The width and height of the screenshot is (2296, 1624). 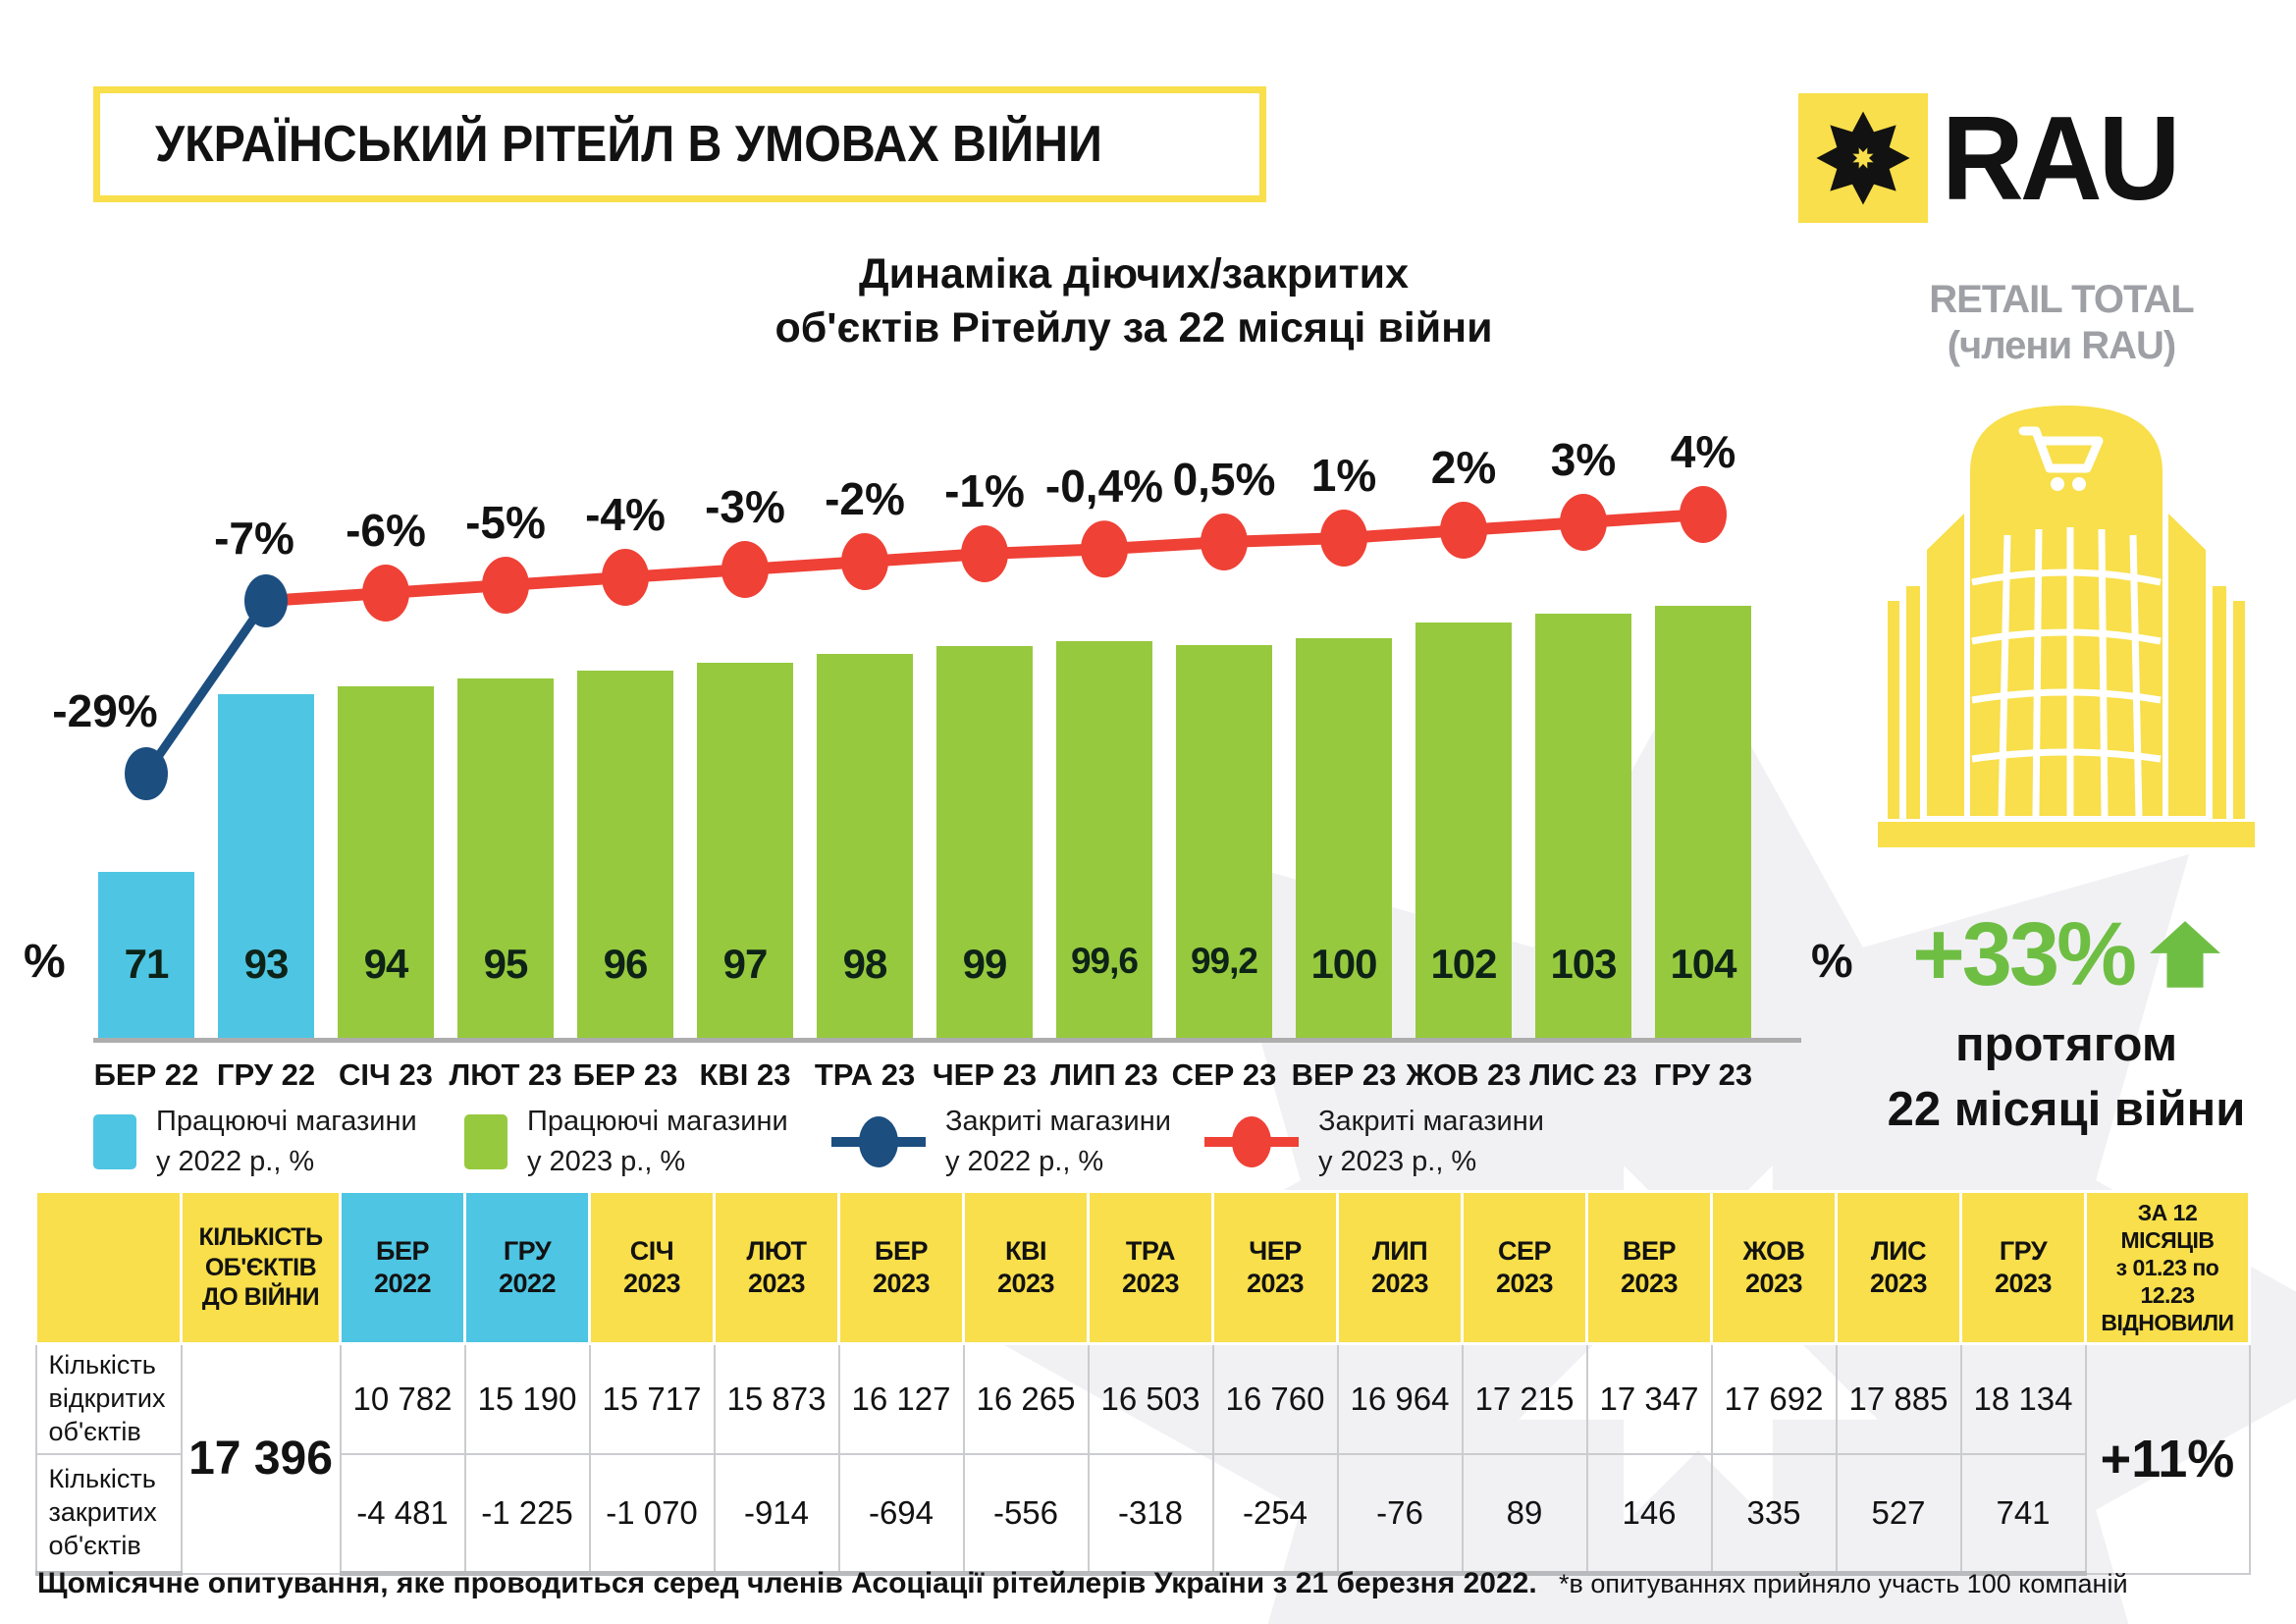 I want to click on page-title: УКРАЇНСЬКИЙ РІТЕЙЛ В УМОВАХ ВІЙНИ, so click(x=628, y=144).